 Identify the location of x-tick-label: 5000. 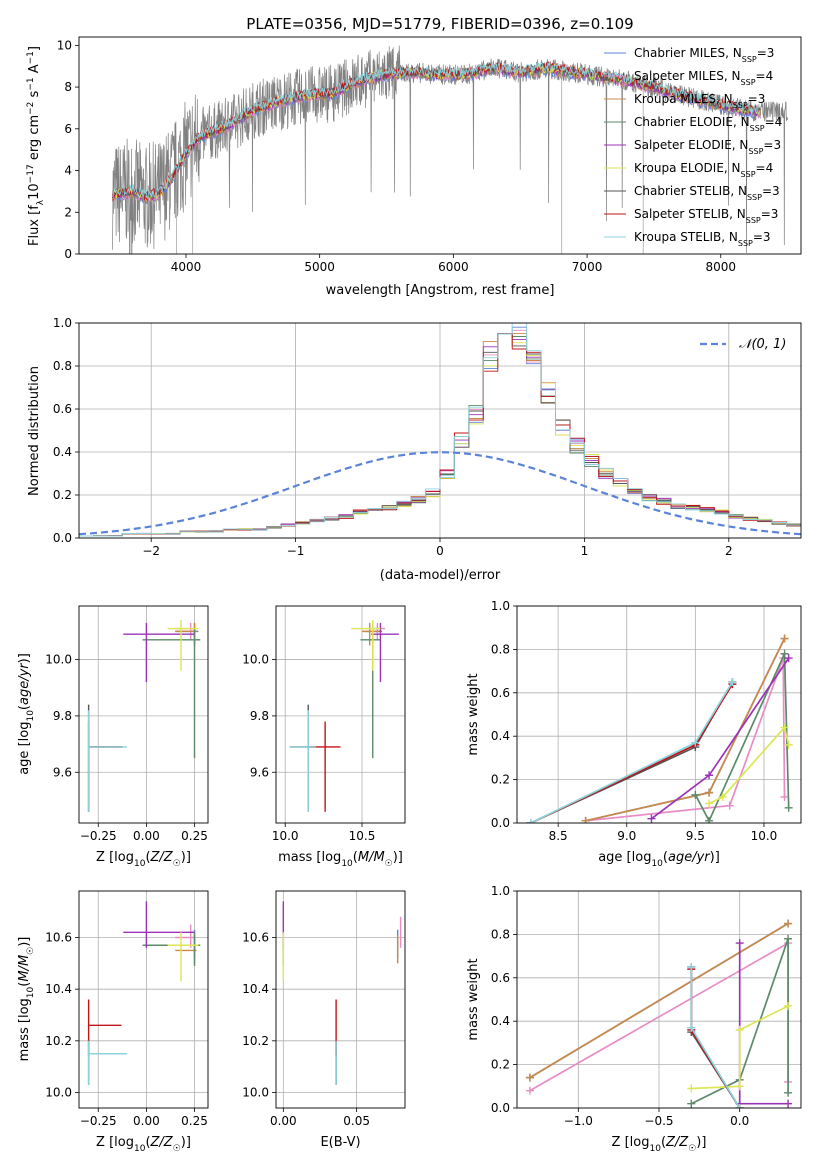
(319, 267).